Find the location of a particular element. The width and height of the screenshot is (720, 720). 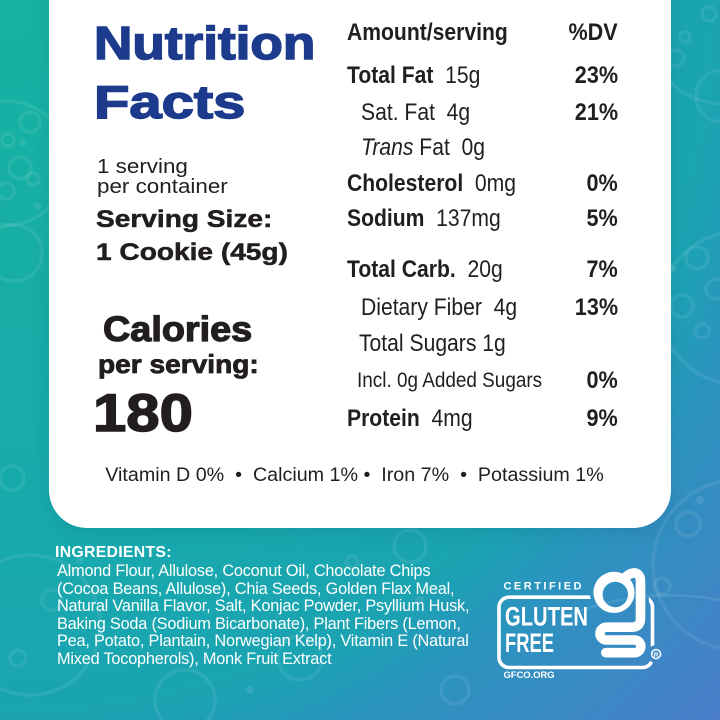

svg-text: GLUTEN is located at coordinates (546, 616).